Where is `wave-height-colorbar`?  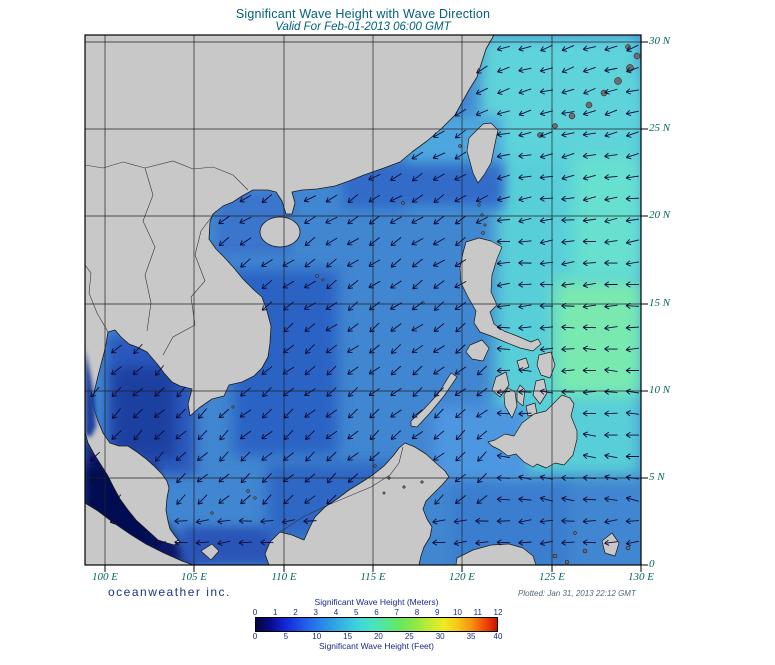
wave-height-colorbar is located at coordinates (376, 624).